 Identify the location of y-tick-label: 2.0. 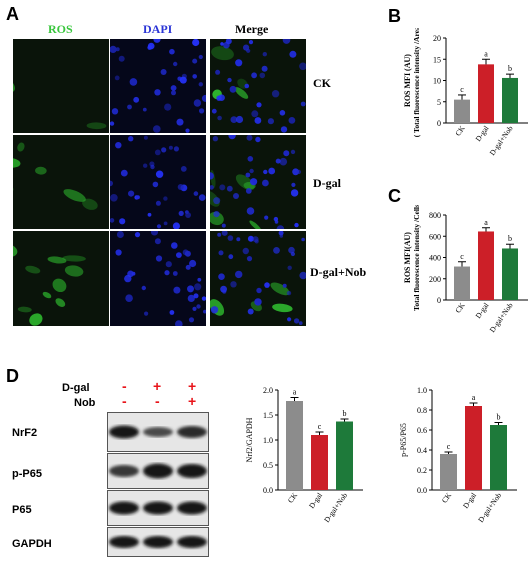
(268, 390).